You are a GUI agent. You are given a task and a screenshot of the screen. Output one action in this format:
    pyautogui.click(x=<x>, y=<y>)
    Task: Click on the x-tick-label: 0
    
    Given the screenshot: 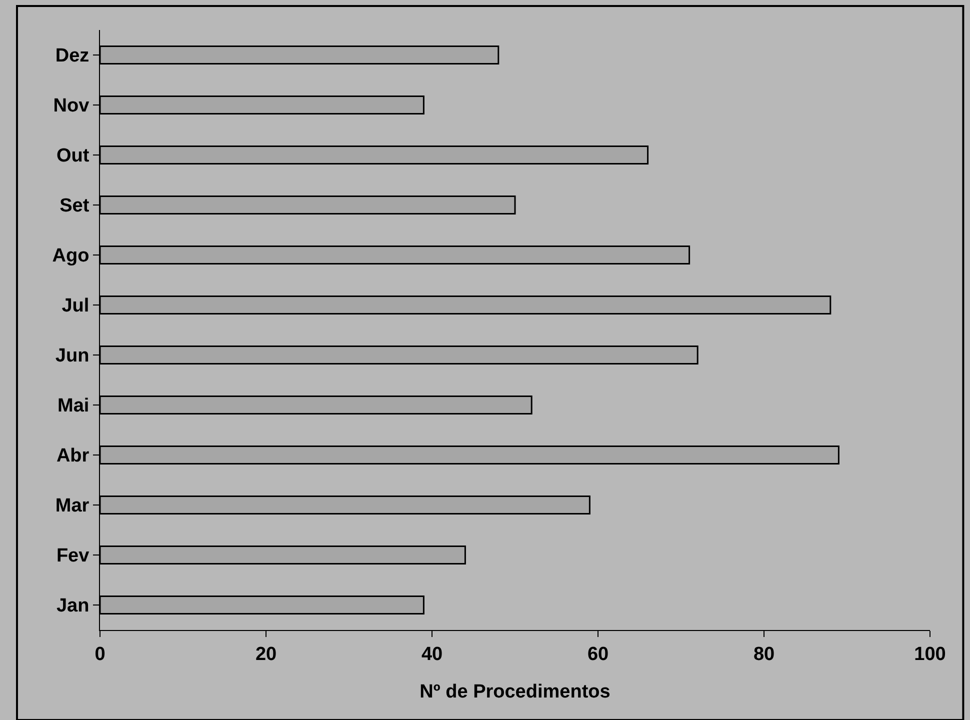 What is the action you would take?
    pyautogui.click(x=100, y=654)
    